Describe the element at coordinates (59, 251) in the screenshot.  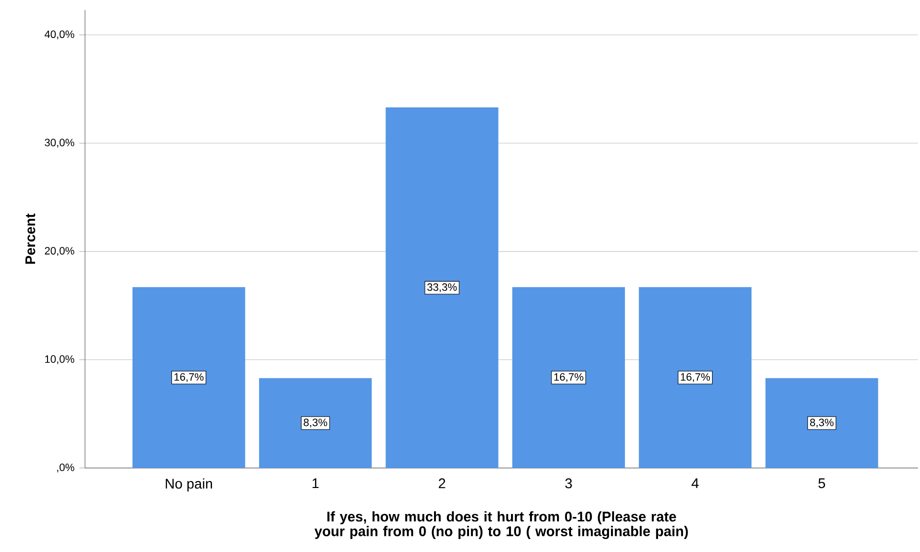
I see `y-tick-label: 20,0%` at that location.